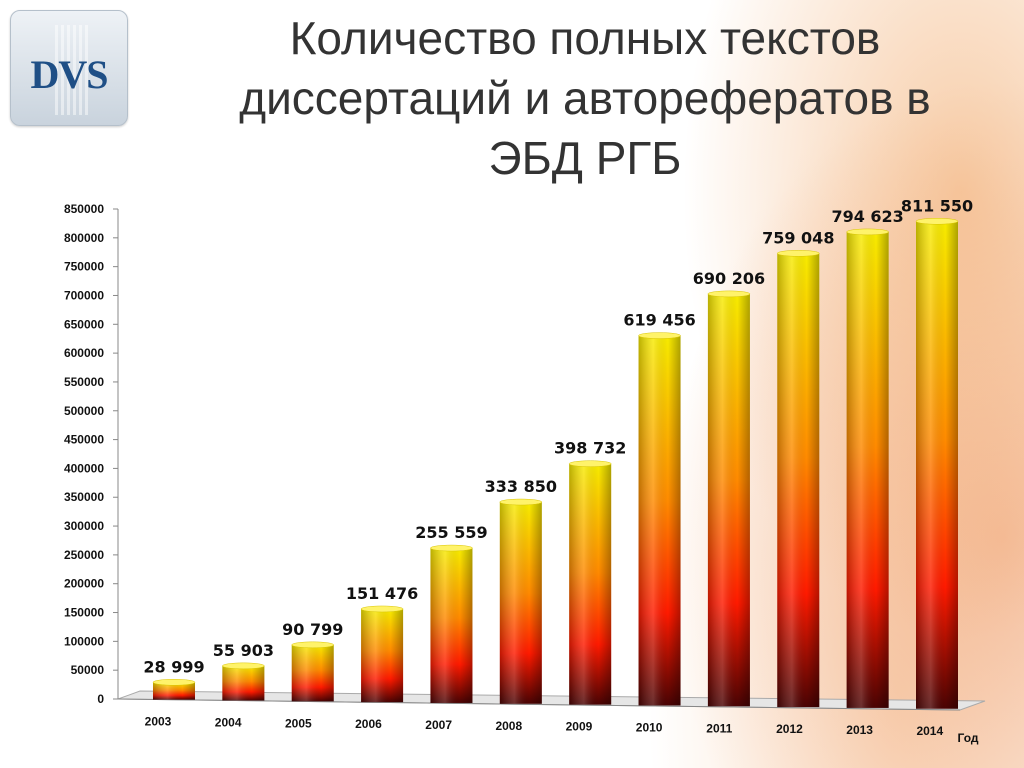  Describe the element at coordinates (84, 440) in the screenshot. I see `y-tick-label: 450000` at that location.